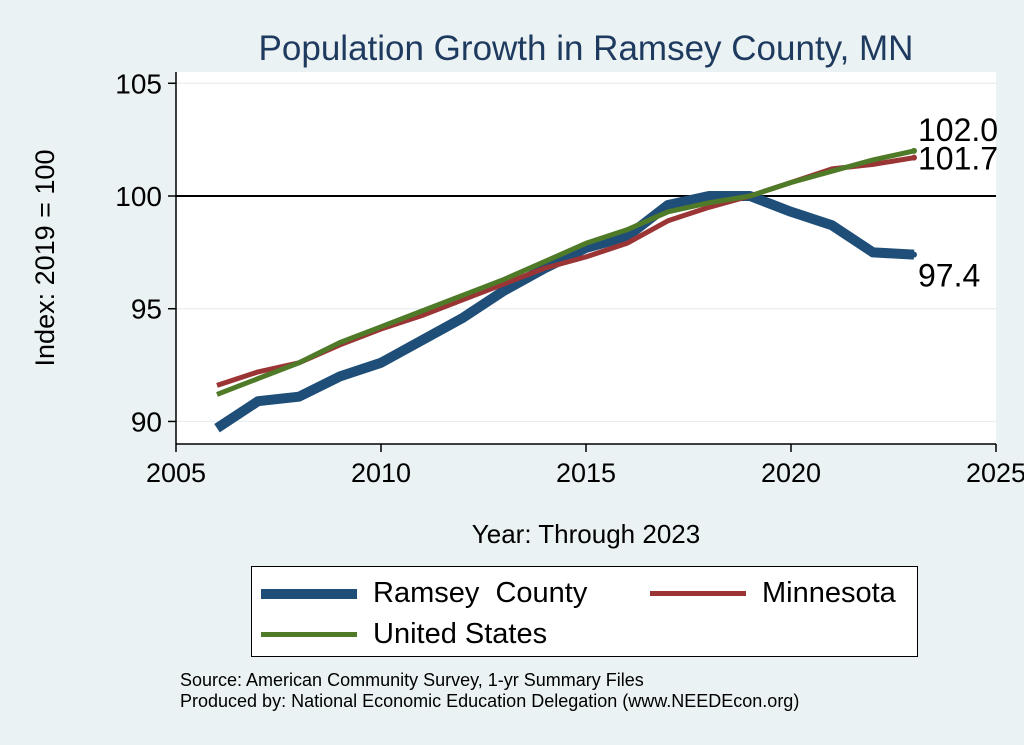 The image size is (1024, 745). Describe the element at coordinates (460, 634) in the screenshot. I see `legend-label-us: United States` at that location.